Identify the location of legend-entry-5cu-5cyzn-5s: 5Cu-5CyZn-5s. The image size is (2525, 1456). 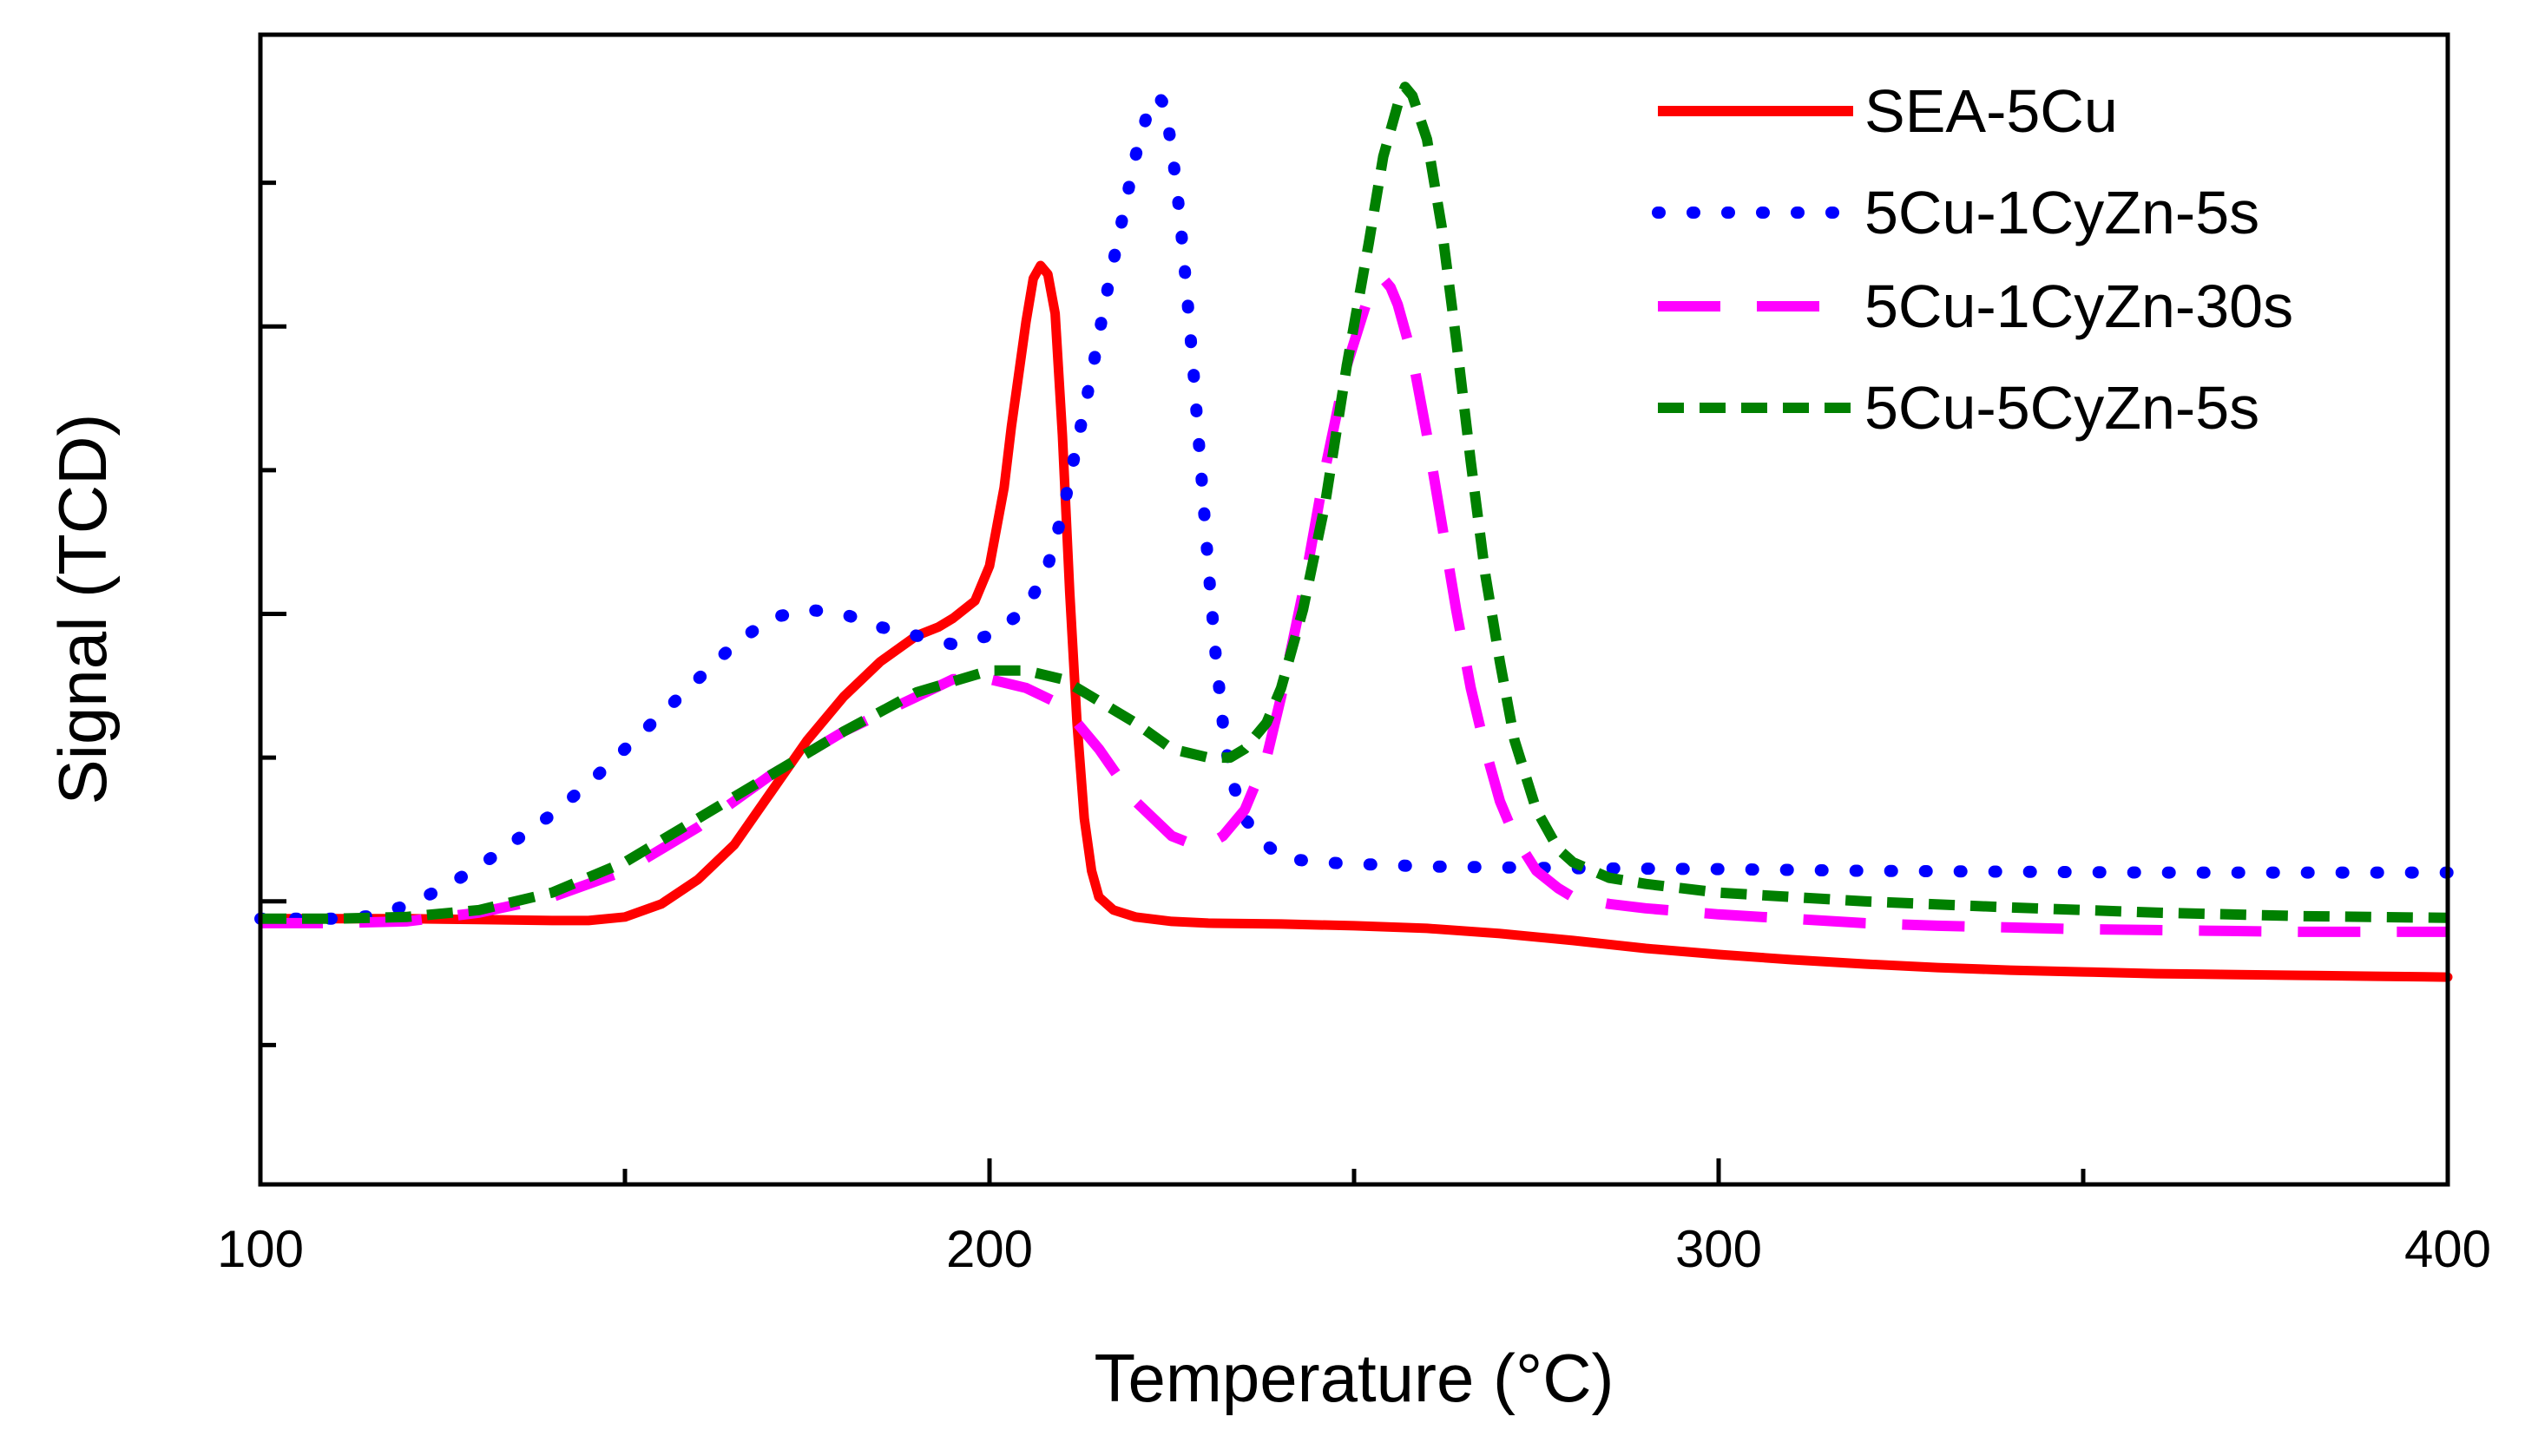
(1958, 408).